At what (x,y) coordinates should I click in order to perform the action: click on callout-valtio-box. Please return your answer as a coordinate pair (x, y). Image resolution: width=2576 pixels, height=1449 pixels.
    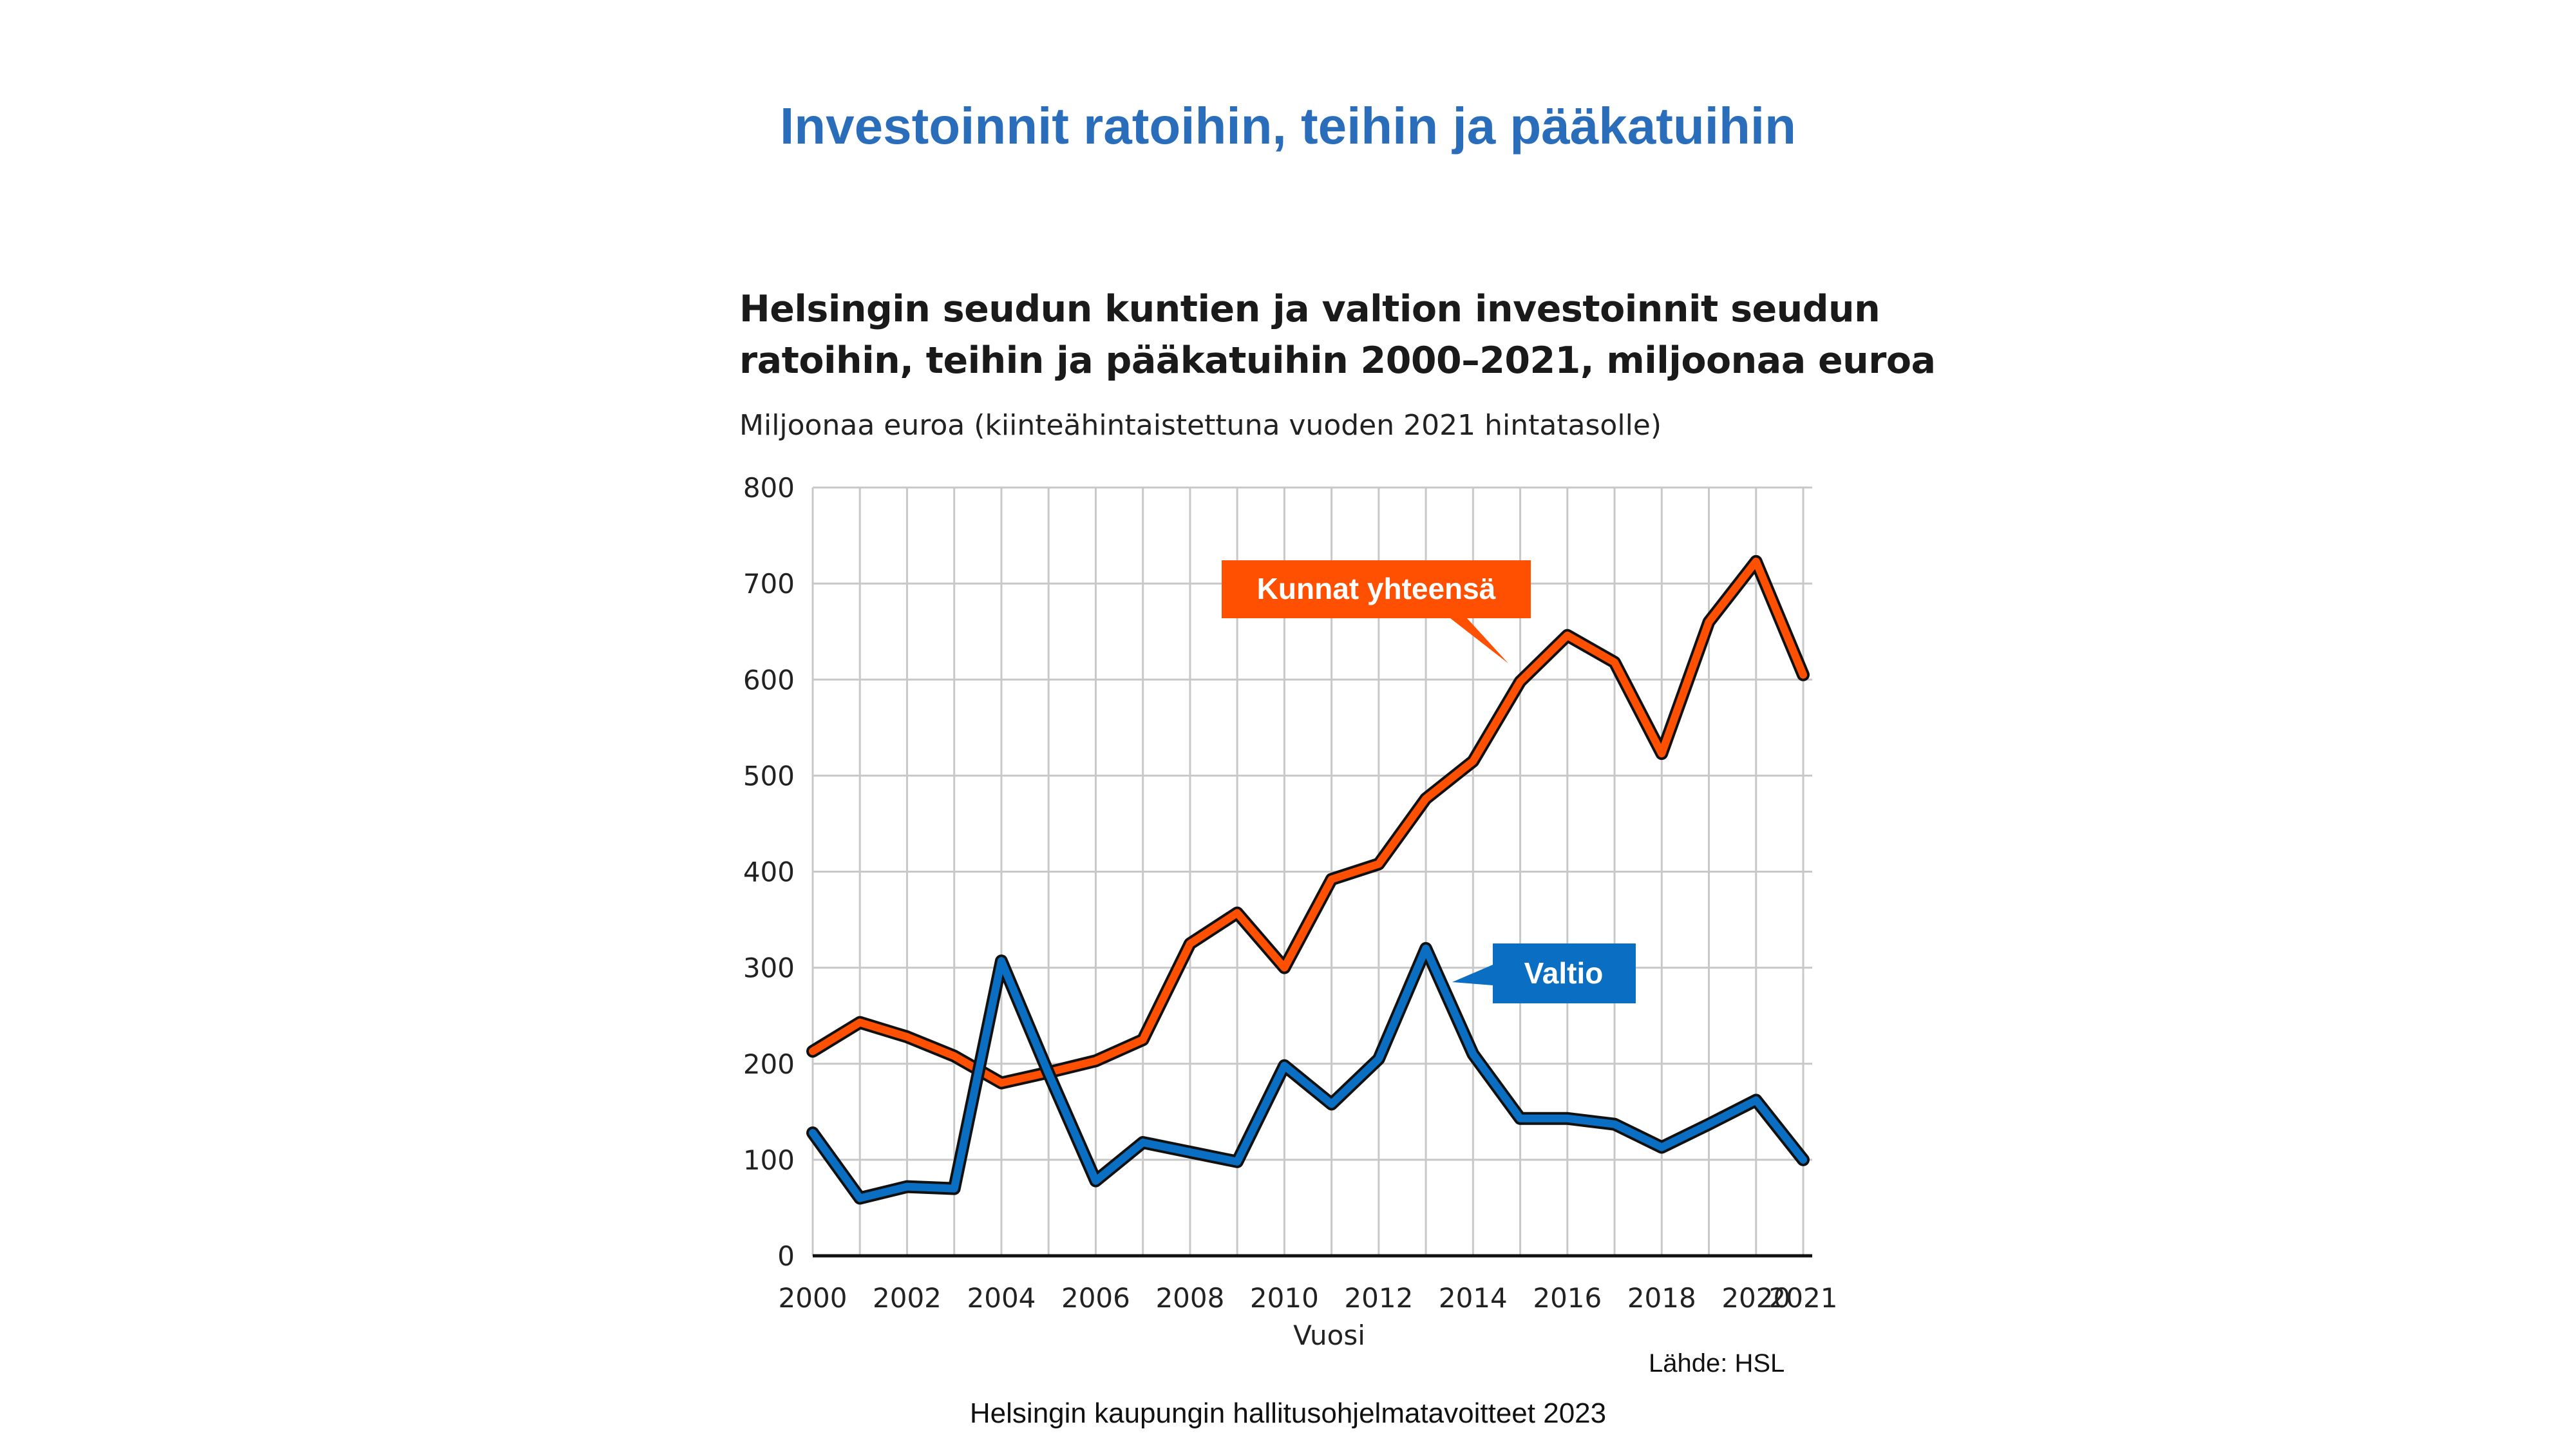
    Looking at the image, I should click on (1544, 973).